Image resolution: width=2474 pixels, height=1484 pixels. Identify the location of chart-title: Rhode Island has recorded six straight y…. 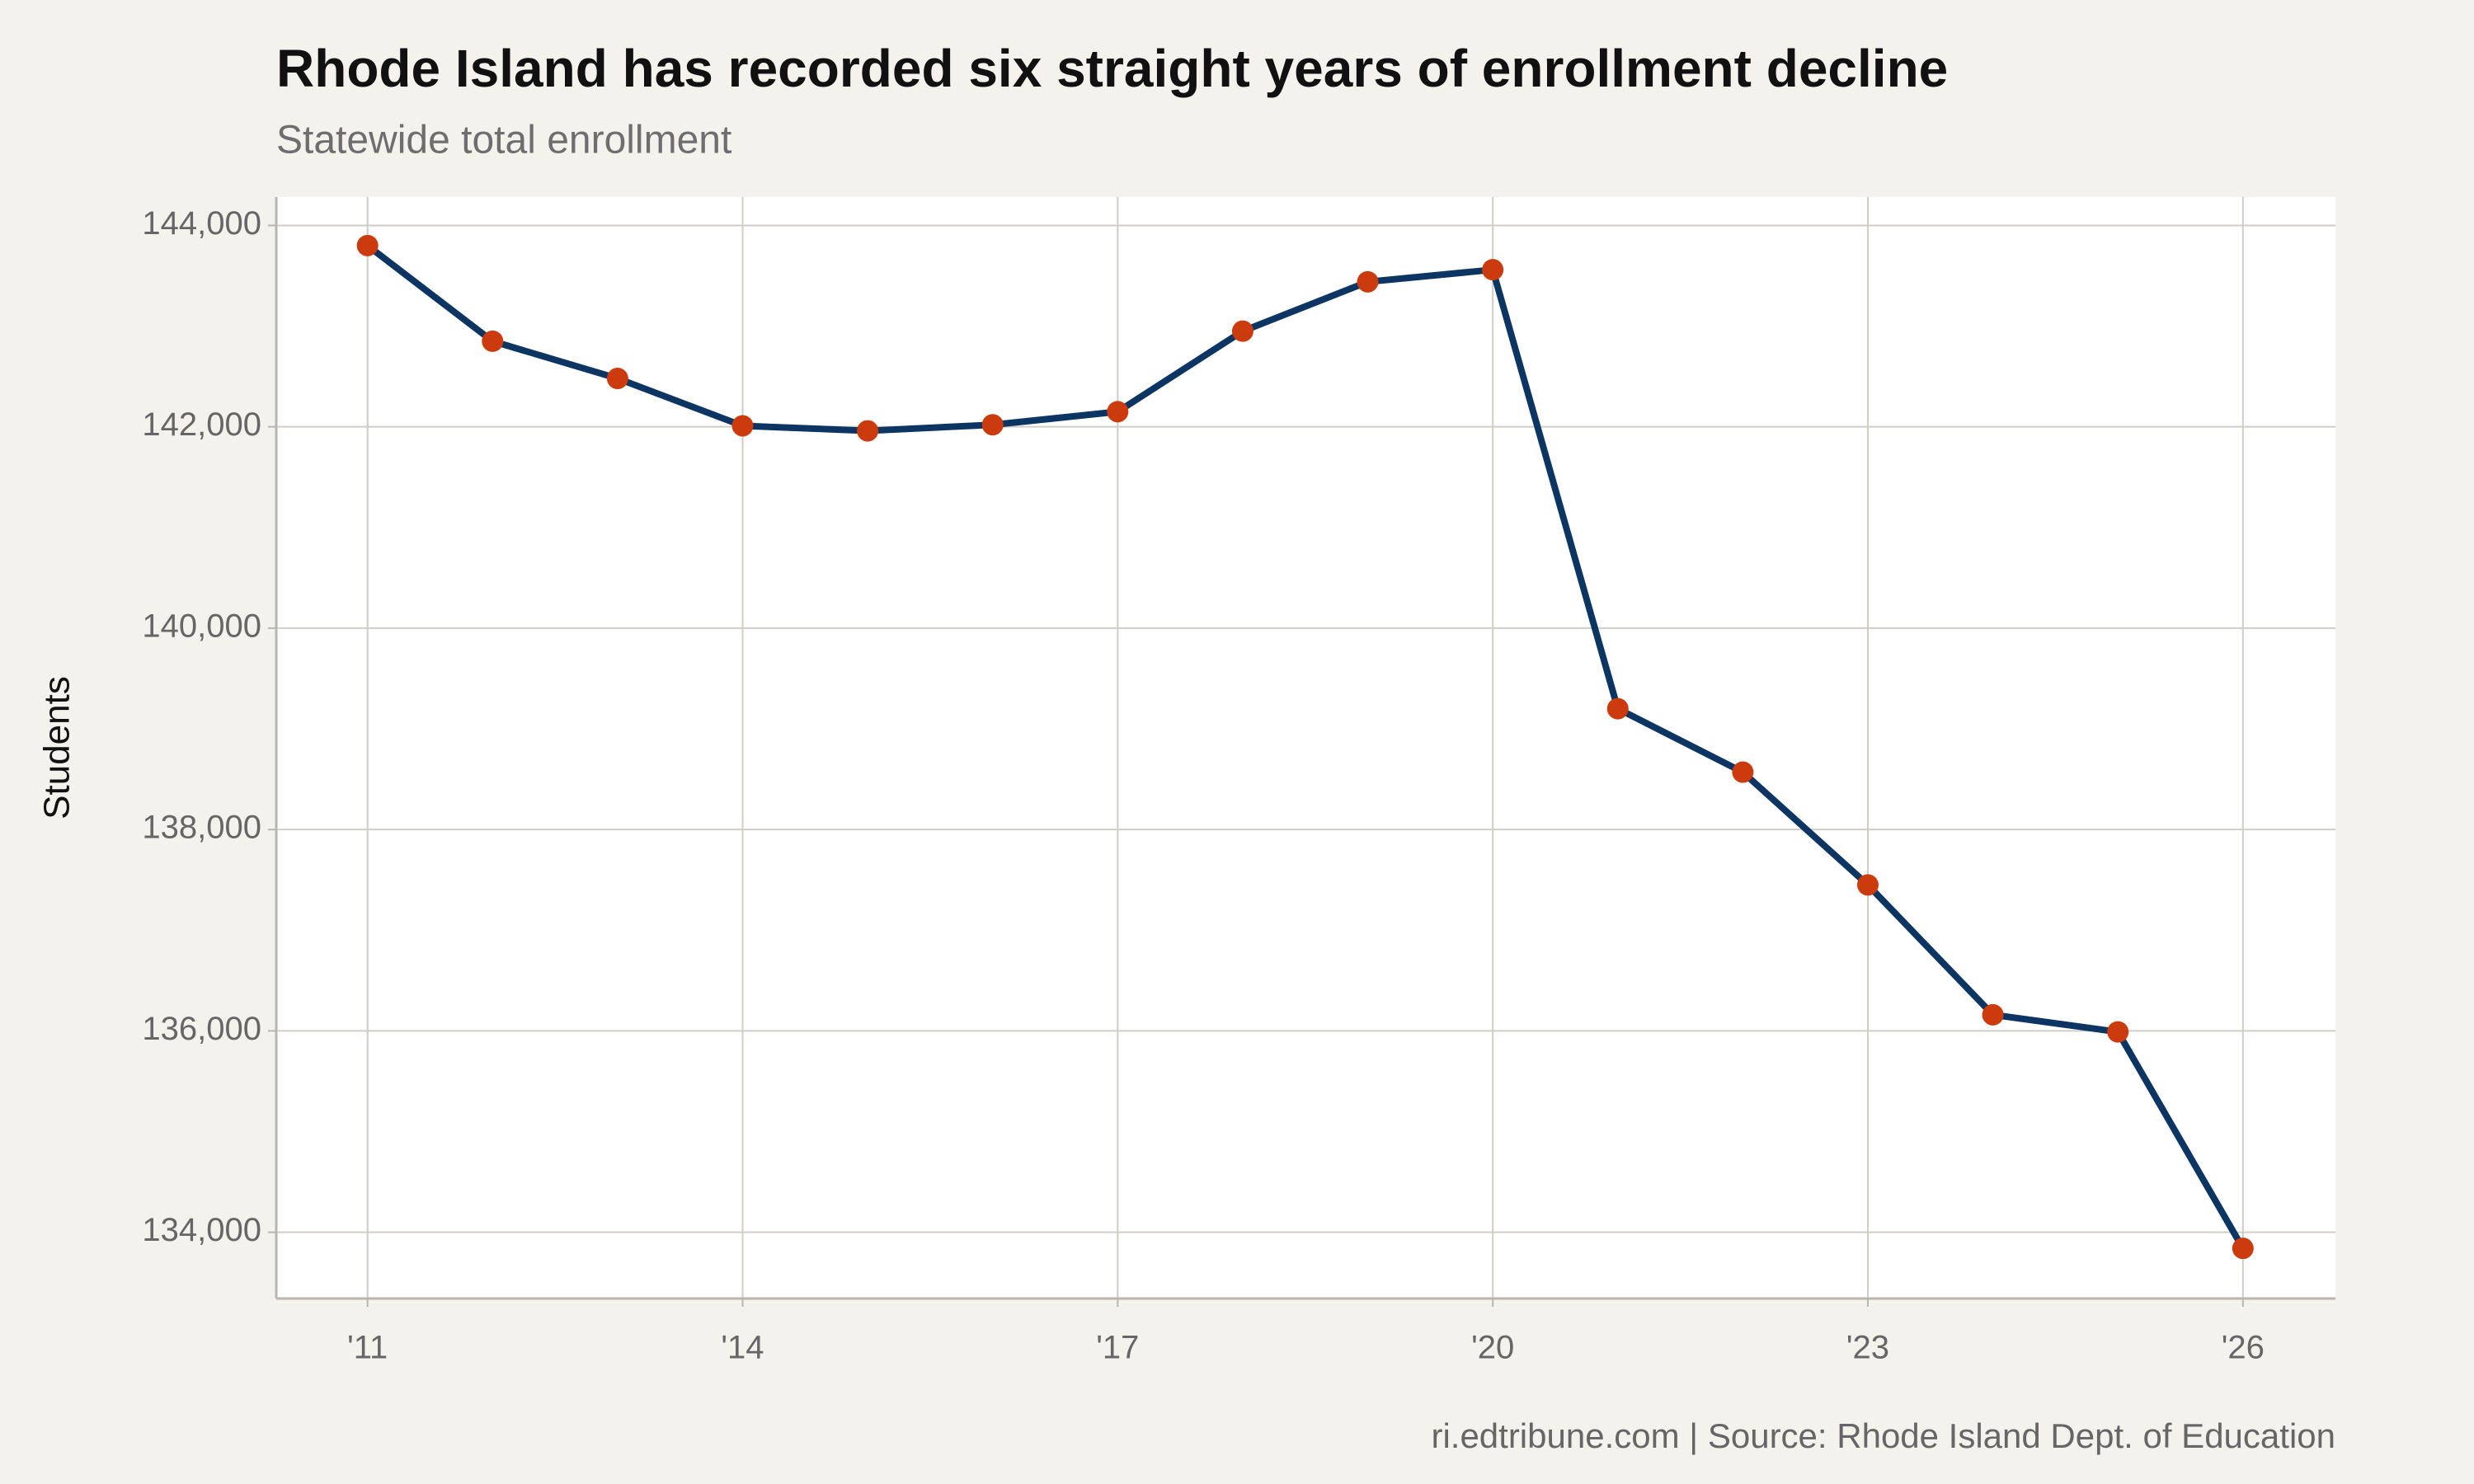
(1112, 68).